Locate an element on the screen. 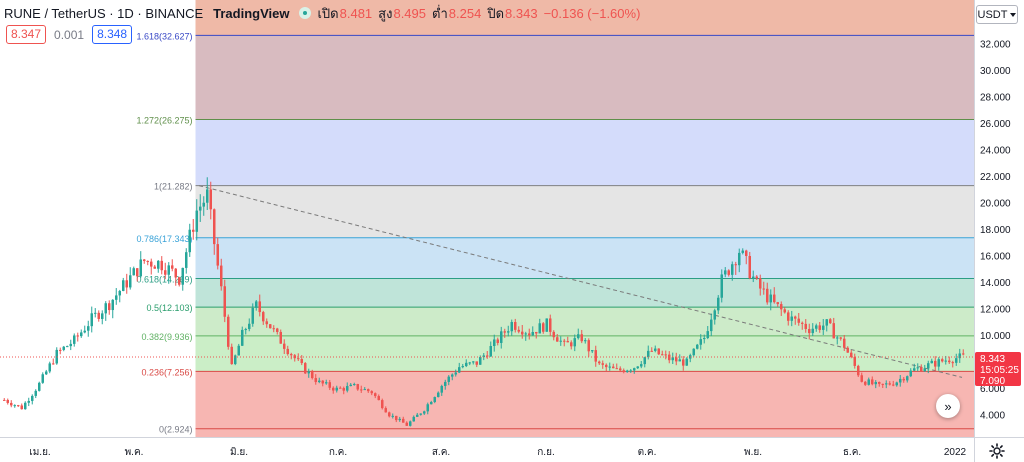 This screenshot has width=1024, height=462. scroll-to-realtime-button: » is located at coordinates (948, 406).